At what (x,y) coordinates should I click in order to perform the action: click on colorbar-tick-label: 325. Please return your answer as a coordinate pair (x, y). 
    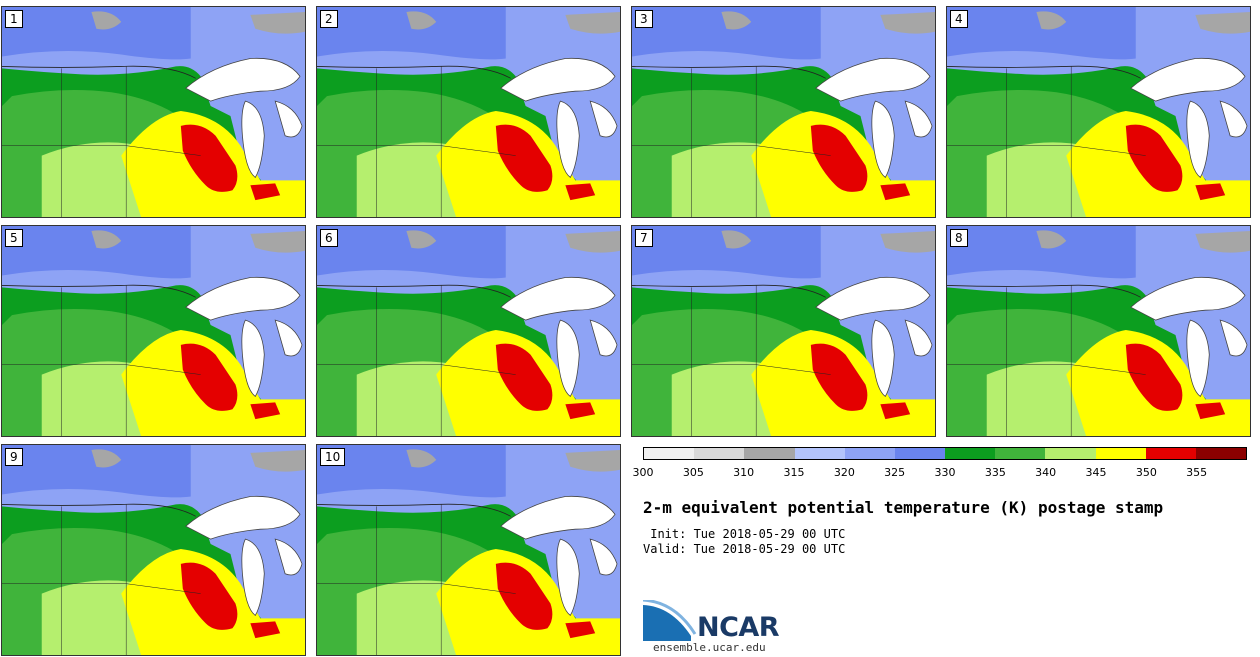
    Looking at the image, I should click on (895, 472).